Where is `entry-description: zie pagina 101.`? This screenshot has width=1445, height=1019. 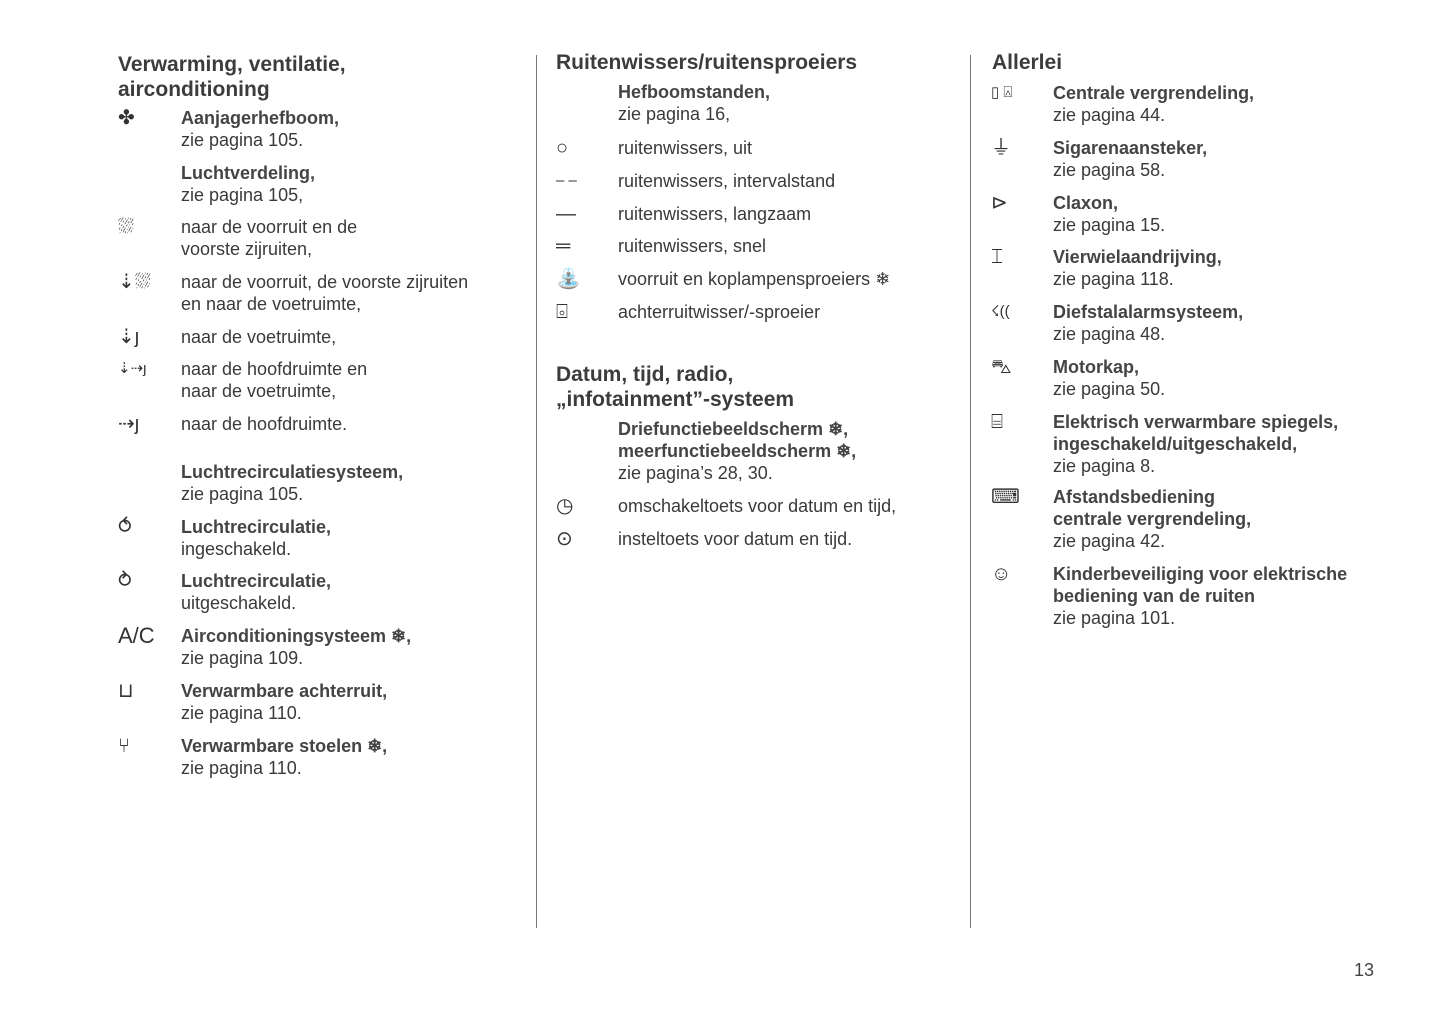
entry-description: zie pagina 101. is located at coordinates (1114, 618).